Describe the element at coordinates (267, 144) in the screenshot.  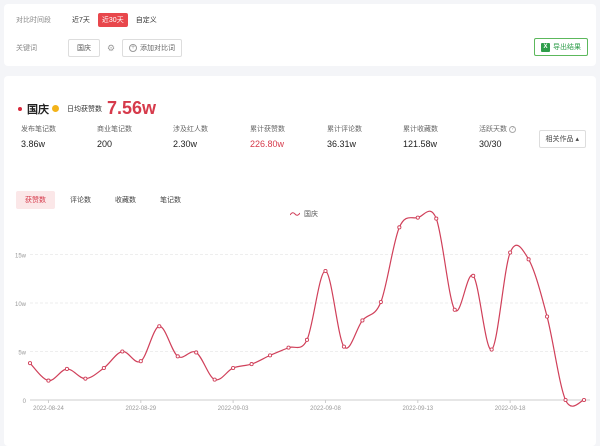
I see `stat-value: 226.80w` at that location.